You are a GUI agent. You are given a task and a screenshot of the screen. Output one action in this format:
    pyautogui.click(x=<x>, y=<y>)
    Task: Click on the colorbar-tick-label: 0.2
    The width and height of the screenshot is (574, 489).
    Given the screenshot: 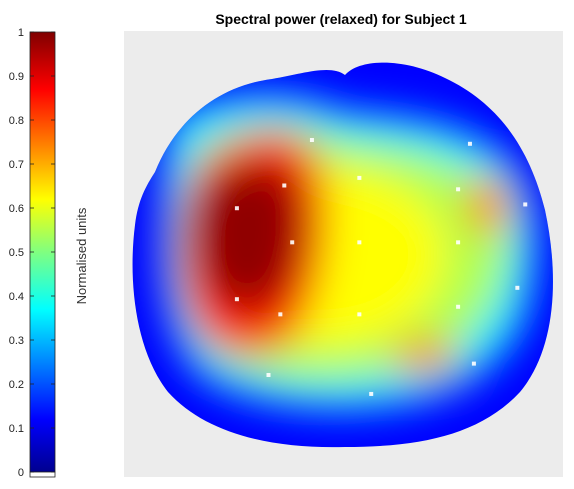 What is the action you would take?
    pyautogui.click(x=16, y=385)
    